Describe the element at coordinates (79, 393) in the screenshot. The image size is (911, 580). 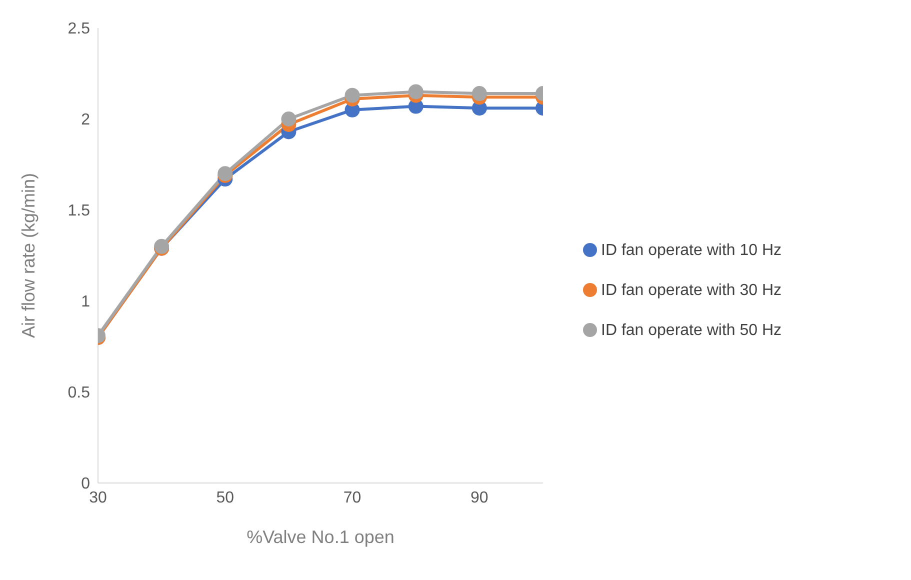
I see `y-tick-label: 0.5` at that location.